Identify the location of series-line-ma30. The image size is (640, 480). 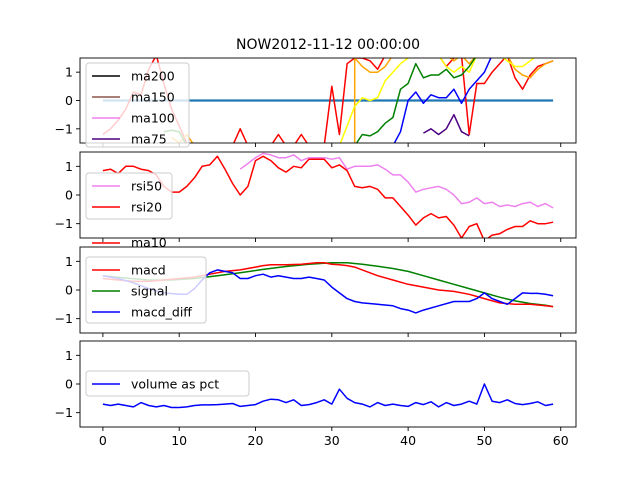
(437, 100).